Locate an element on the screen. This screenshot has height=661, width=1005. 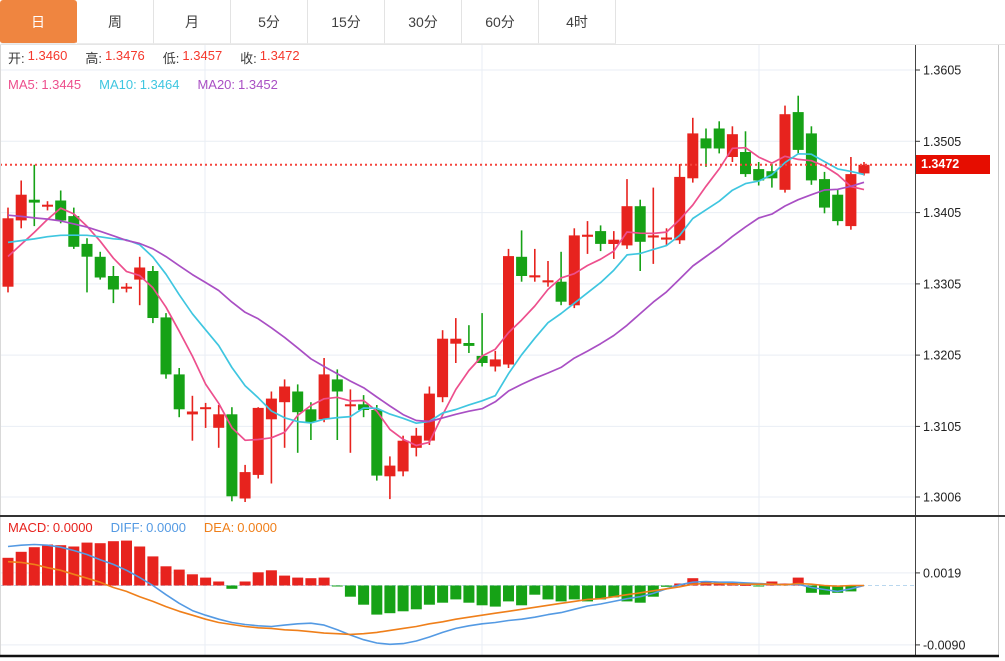
timeframe-tab-3: 月 is located at coordinates (192, 22).